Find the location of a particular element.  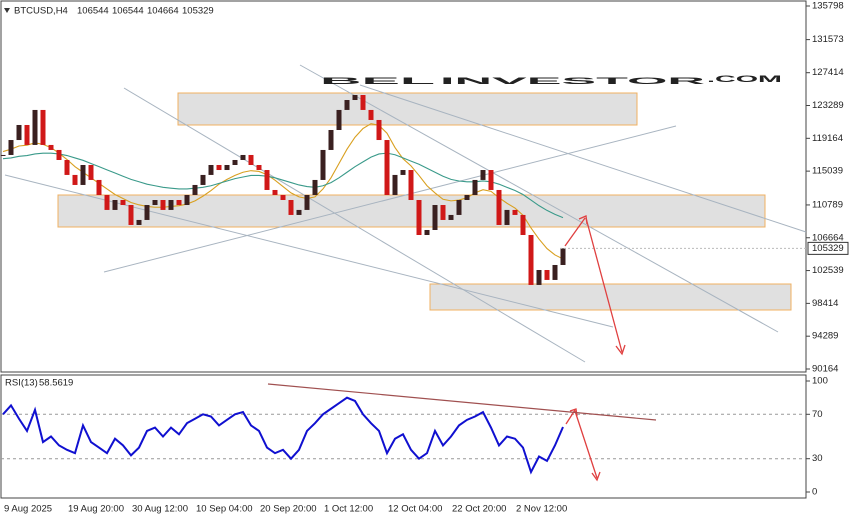

logo-investor: INVESTOR is located at coordinates (573, 81).